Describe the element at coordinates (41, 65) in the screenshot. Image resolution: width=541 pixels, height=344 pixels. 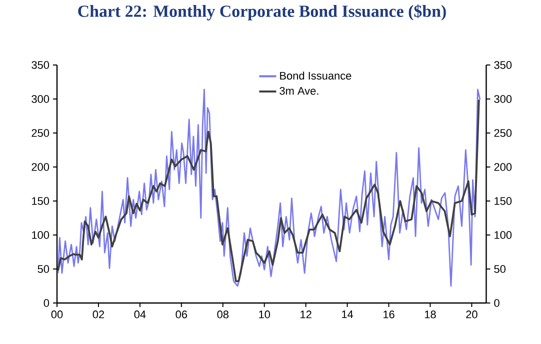
I see `y-tick-label: 350` at that location.